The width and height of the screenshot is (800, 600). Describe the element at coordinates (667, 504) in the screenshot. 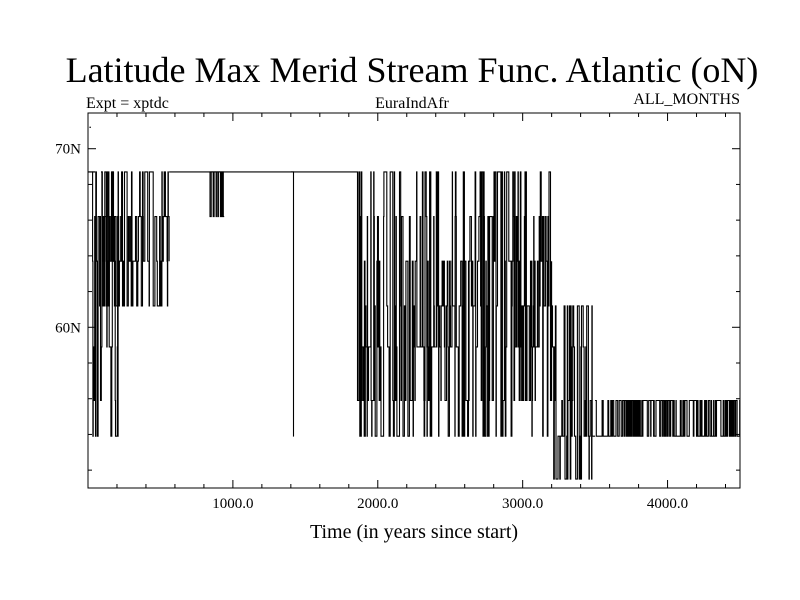

I see `x-tick-label: 4000.0` at that location.